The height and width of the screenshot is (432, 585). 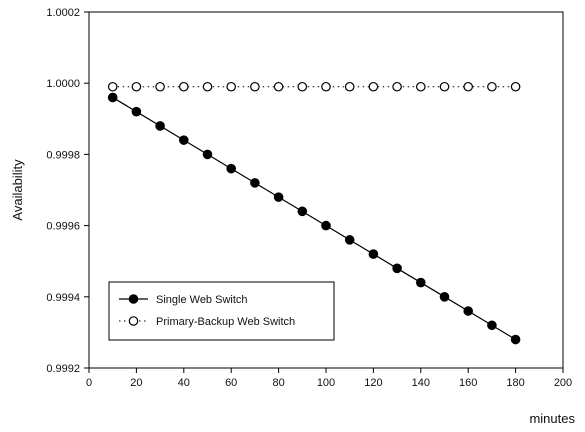 What do you see at coordinates (225, 322) in the screenshot?
I see `legend-label: Primary-Backup Web Switch` at bounding box center [225, 322].